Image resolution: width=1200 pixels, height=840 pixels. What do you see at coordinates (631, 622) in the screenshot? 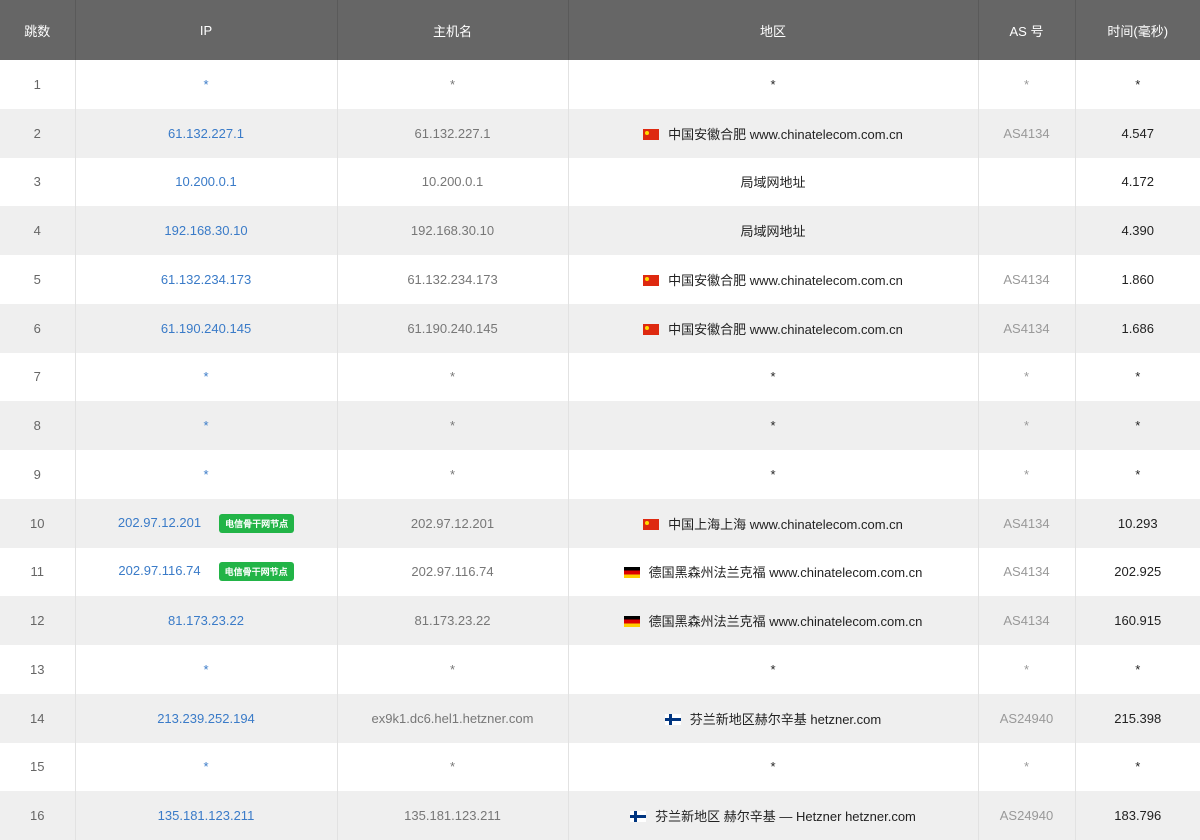
I see `flag-de-icon` at bounding box center [631, 622].